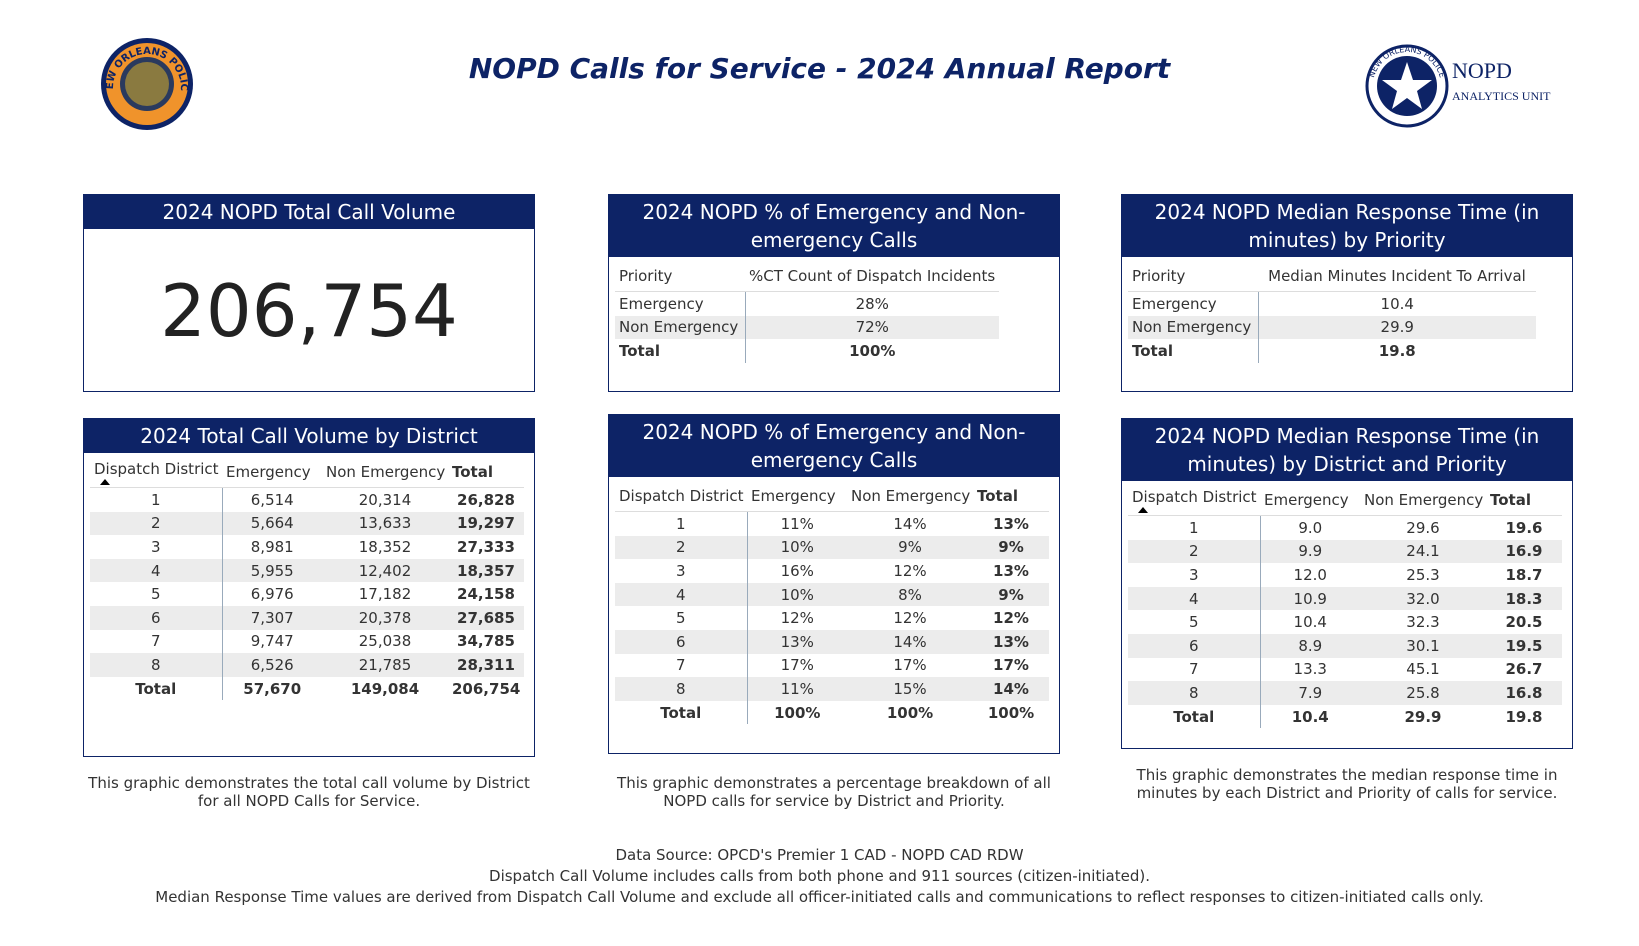  What do you see at coordinates (1194, 527) in the screenshot?
I see `cell: 1` at bounding box center [1194, 527].